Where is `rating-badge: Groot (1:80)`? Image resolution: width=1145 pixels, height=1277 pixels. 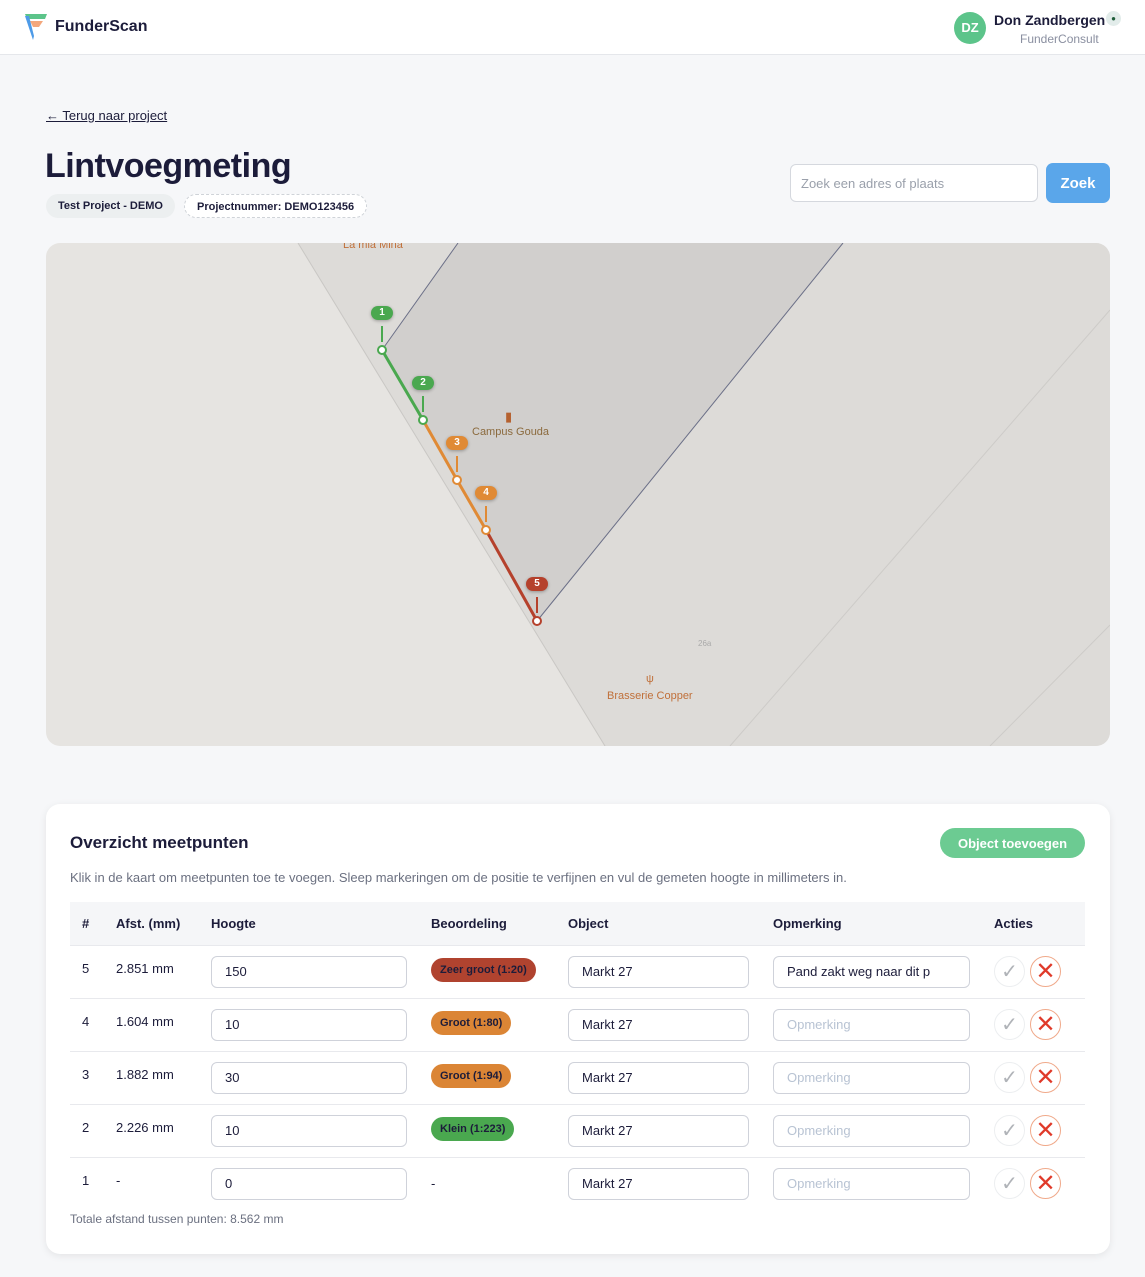
rating-badge: Groot (1:80) is located at coordinates (471, 1023).